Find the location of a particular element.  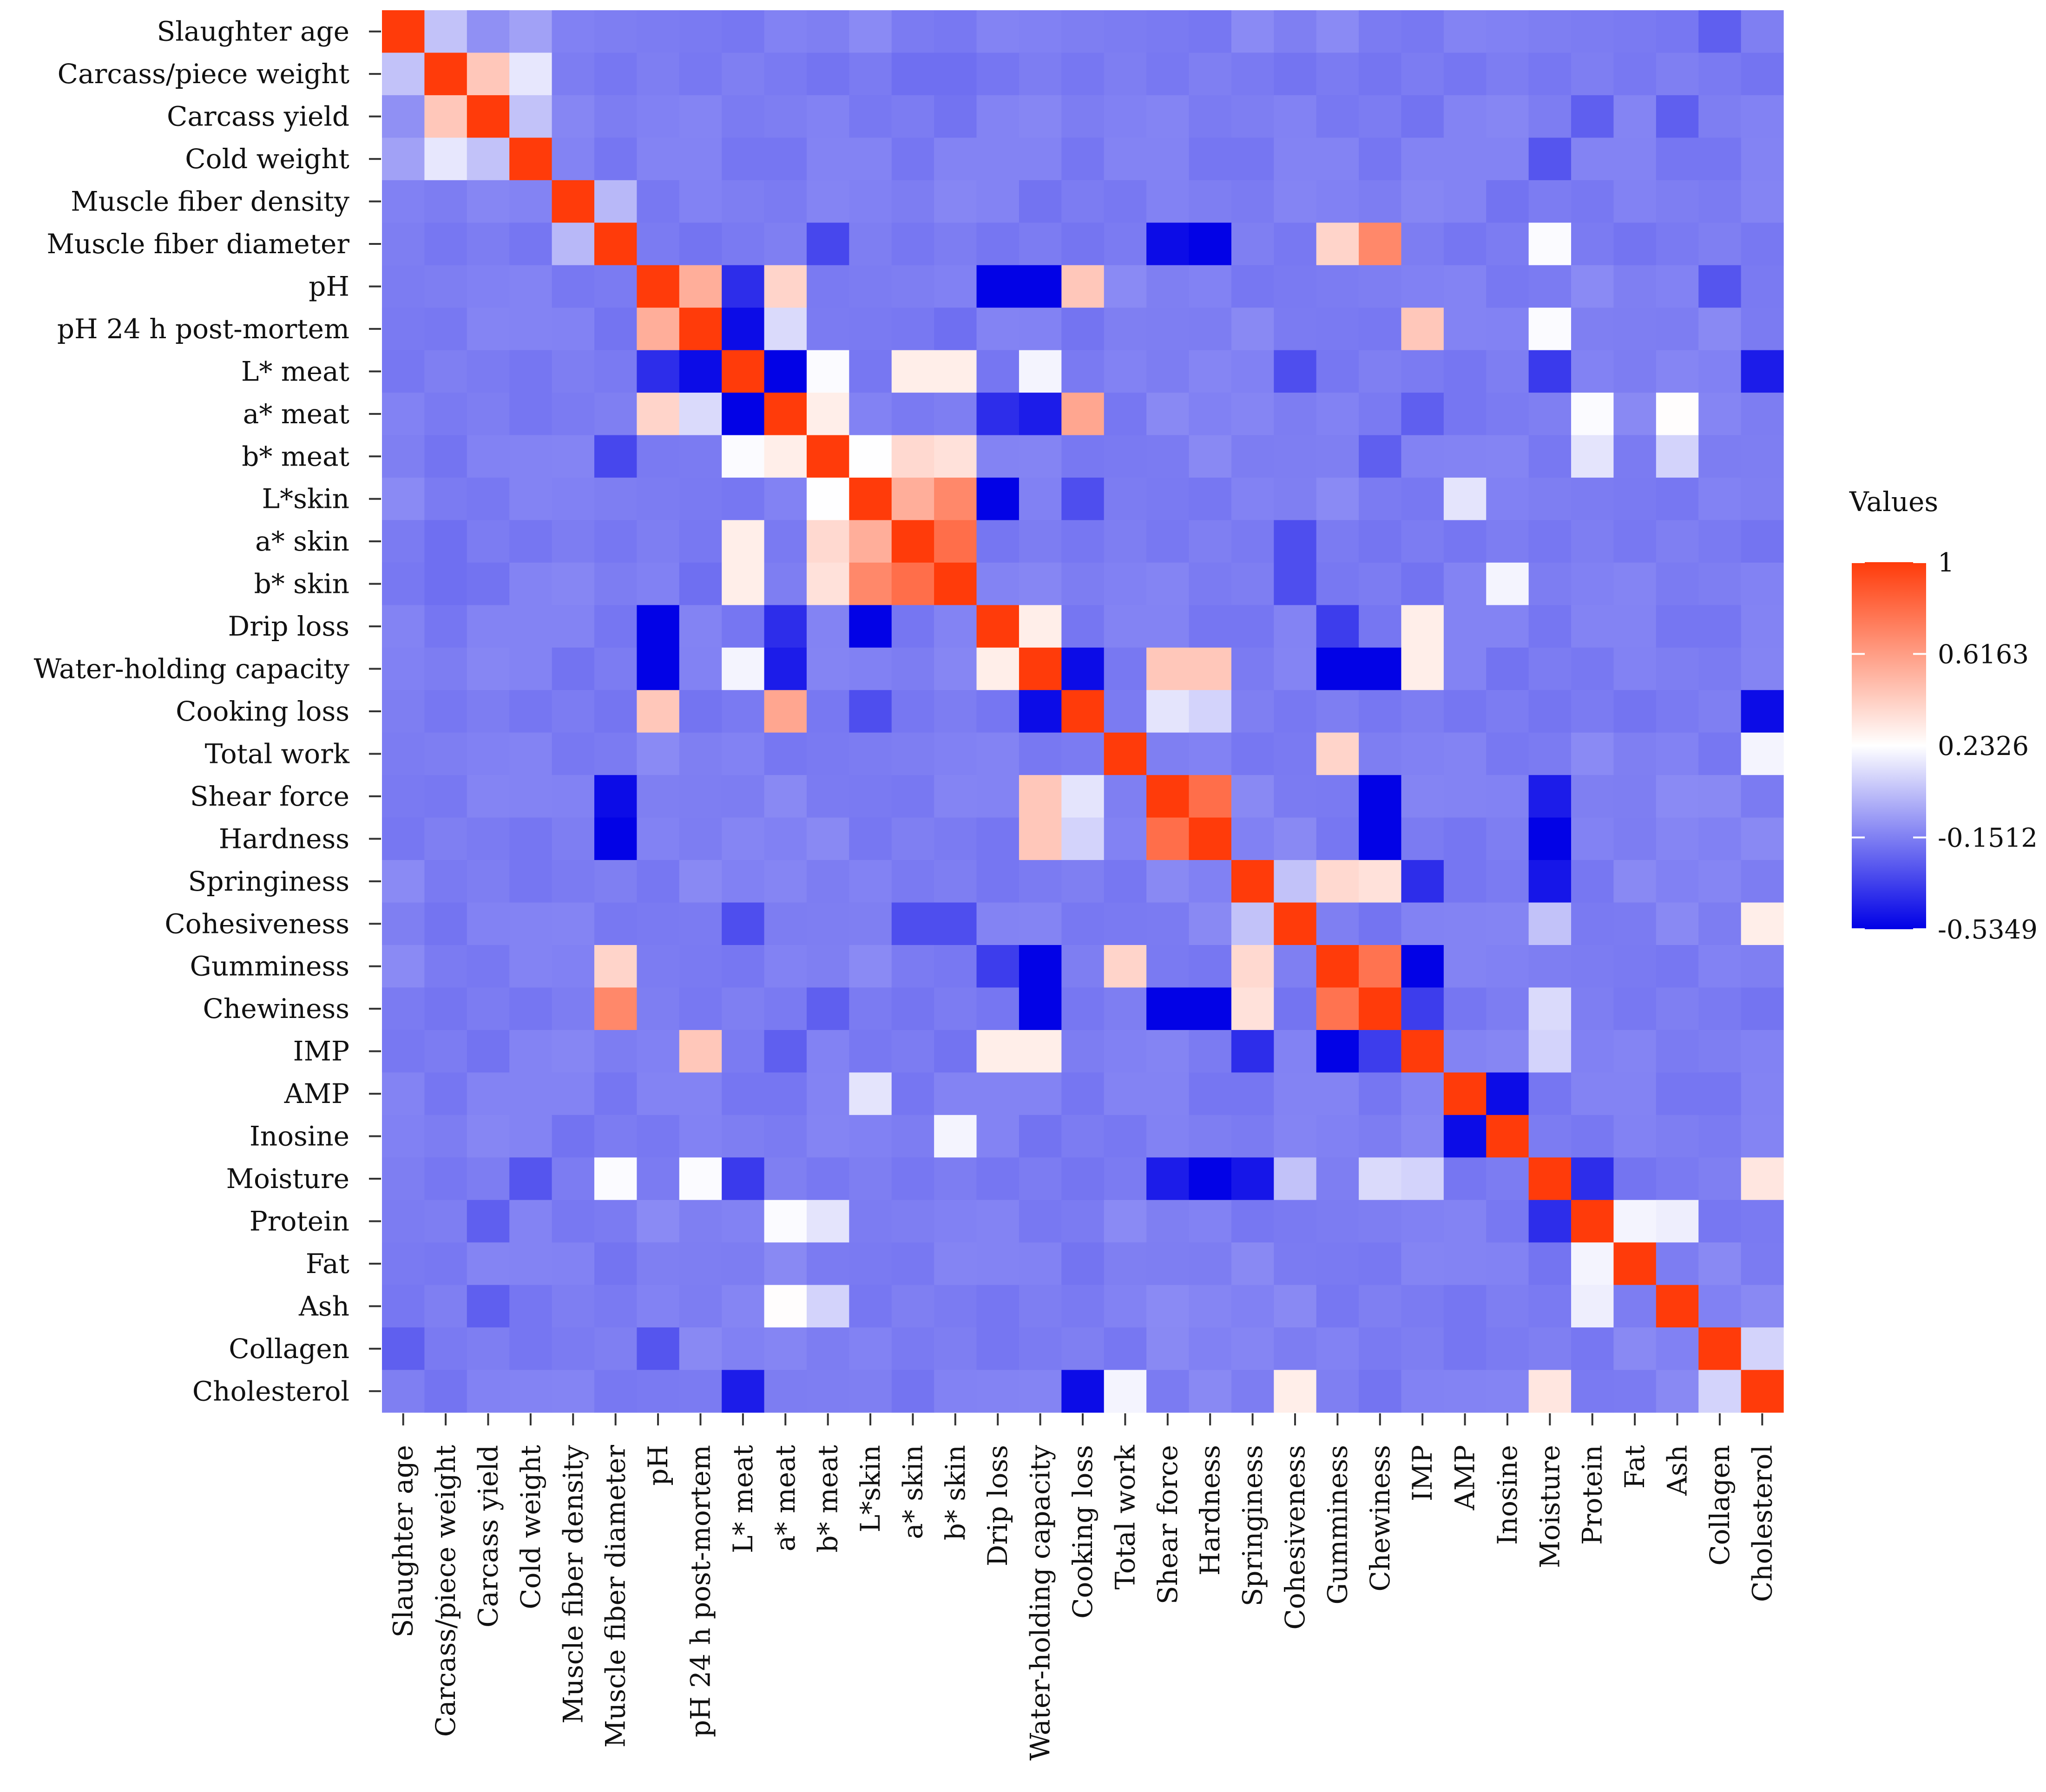

legend-tick-label: 0.6163 is located at coordinates (1983, 654).